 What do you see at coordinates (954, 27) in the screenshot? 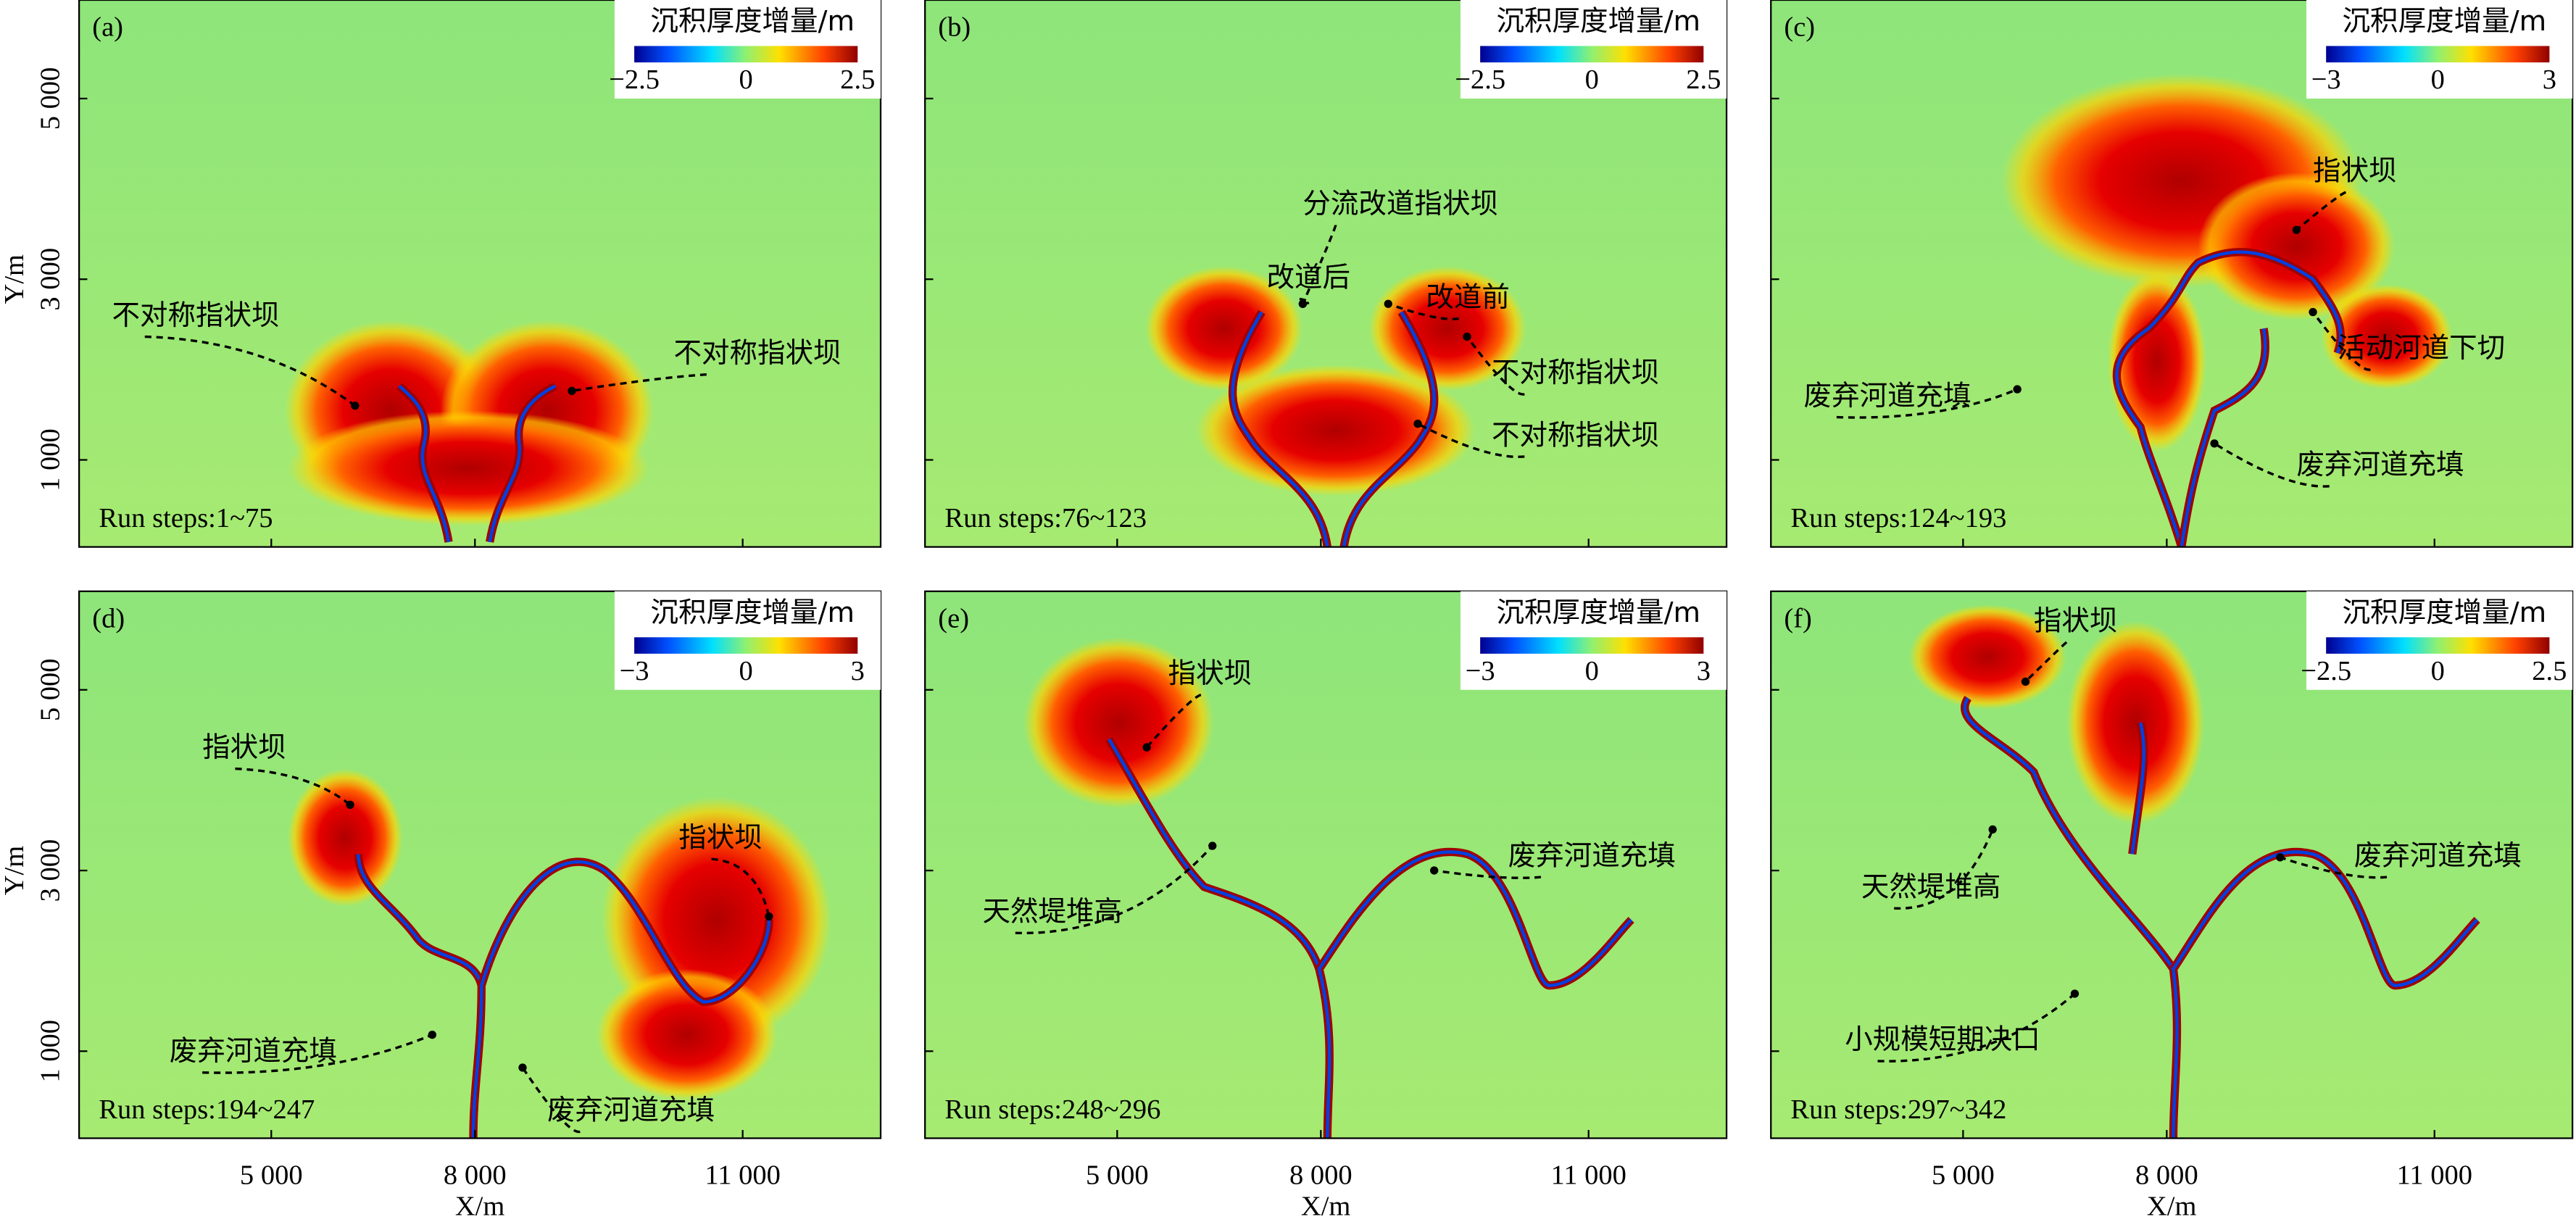
I see `panel-label: (b)` at bounding box center [954, 27].